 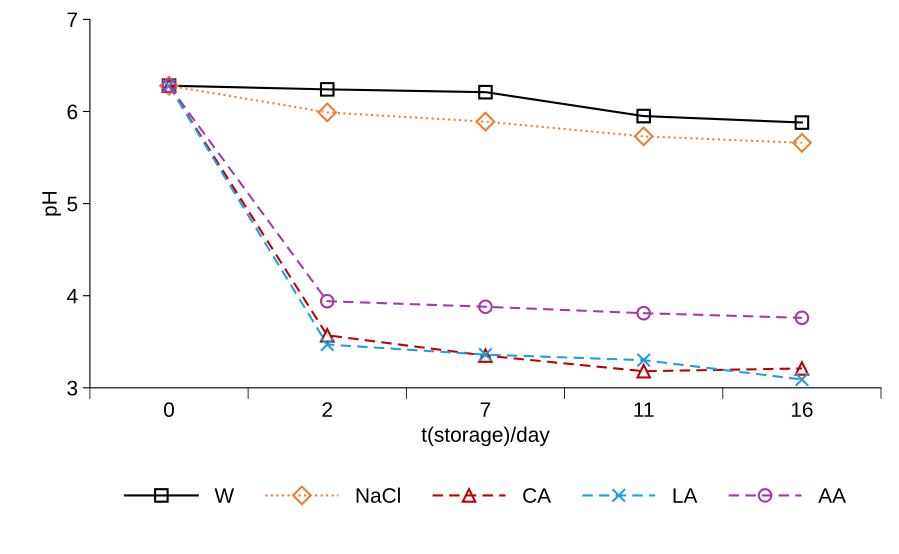 What do you see at coordinates (802, 409) in the screenshot?
I see `x-tick-label: 16` at bounding box center [802, 409].